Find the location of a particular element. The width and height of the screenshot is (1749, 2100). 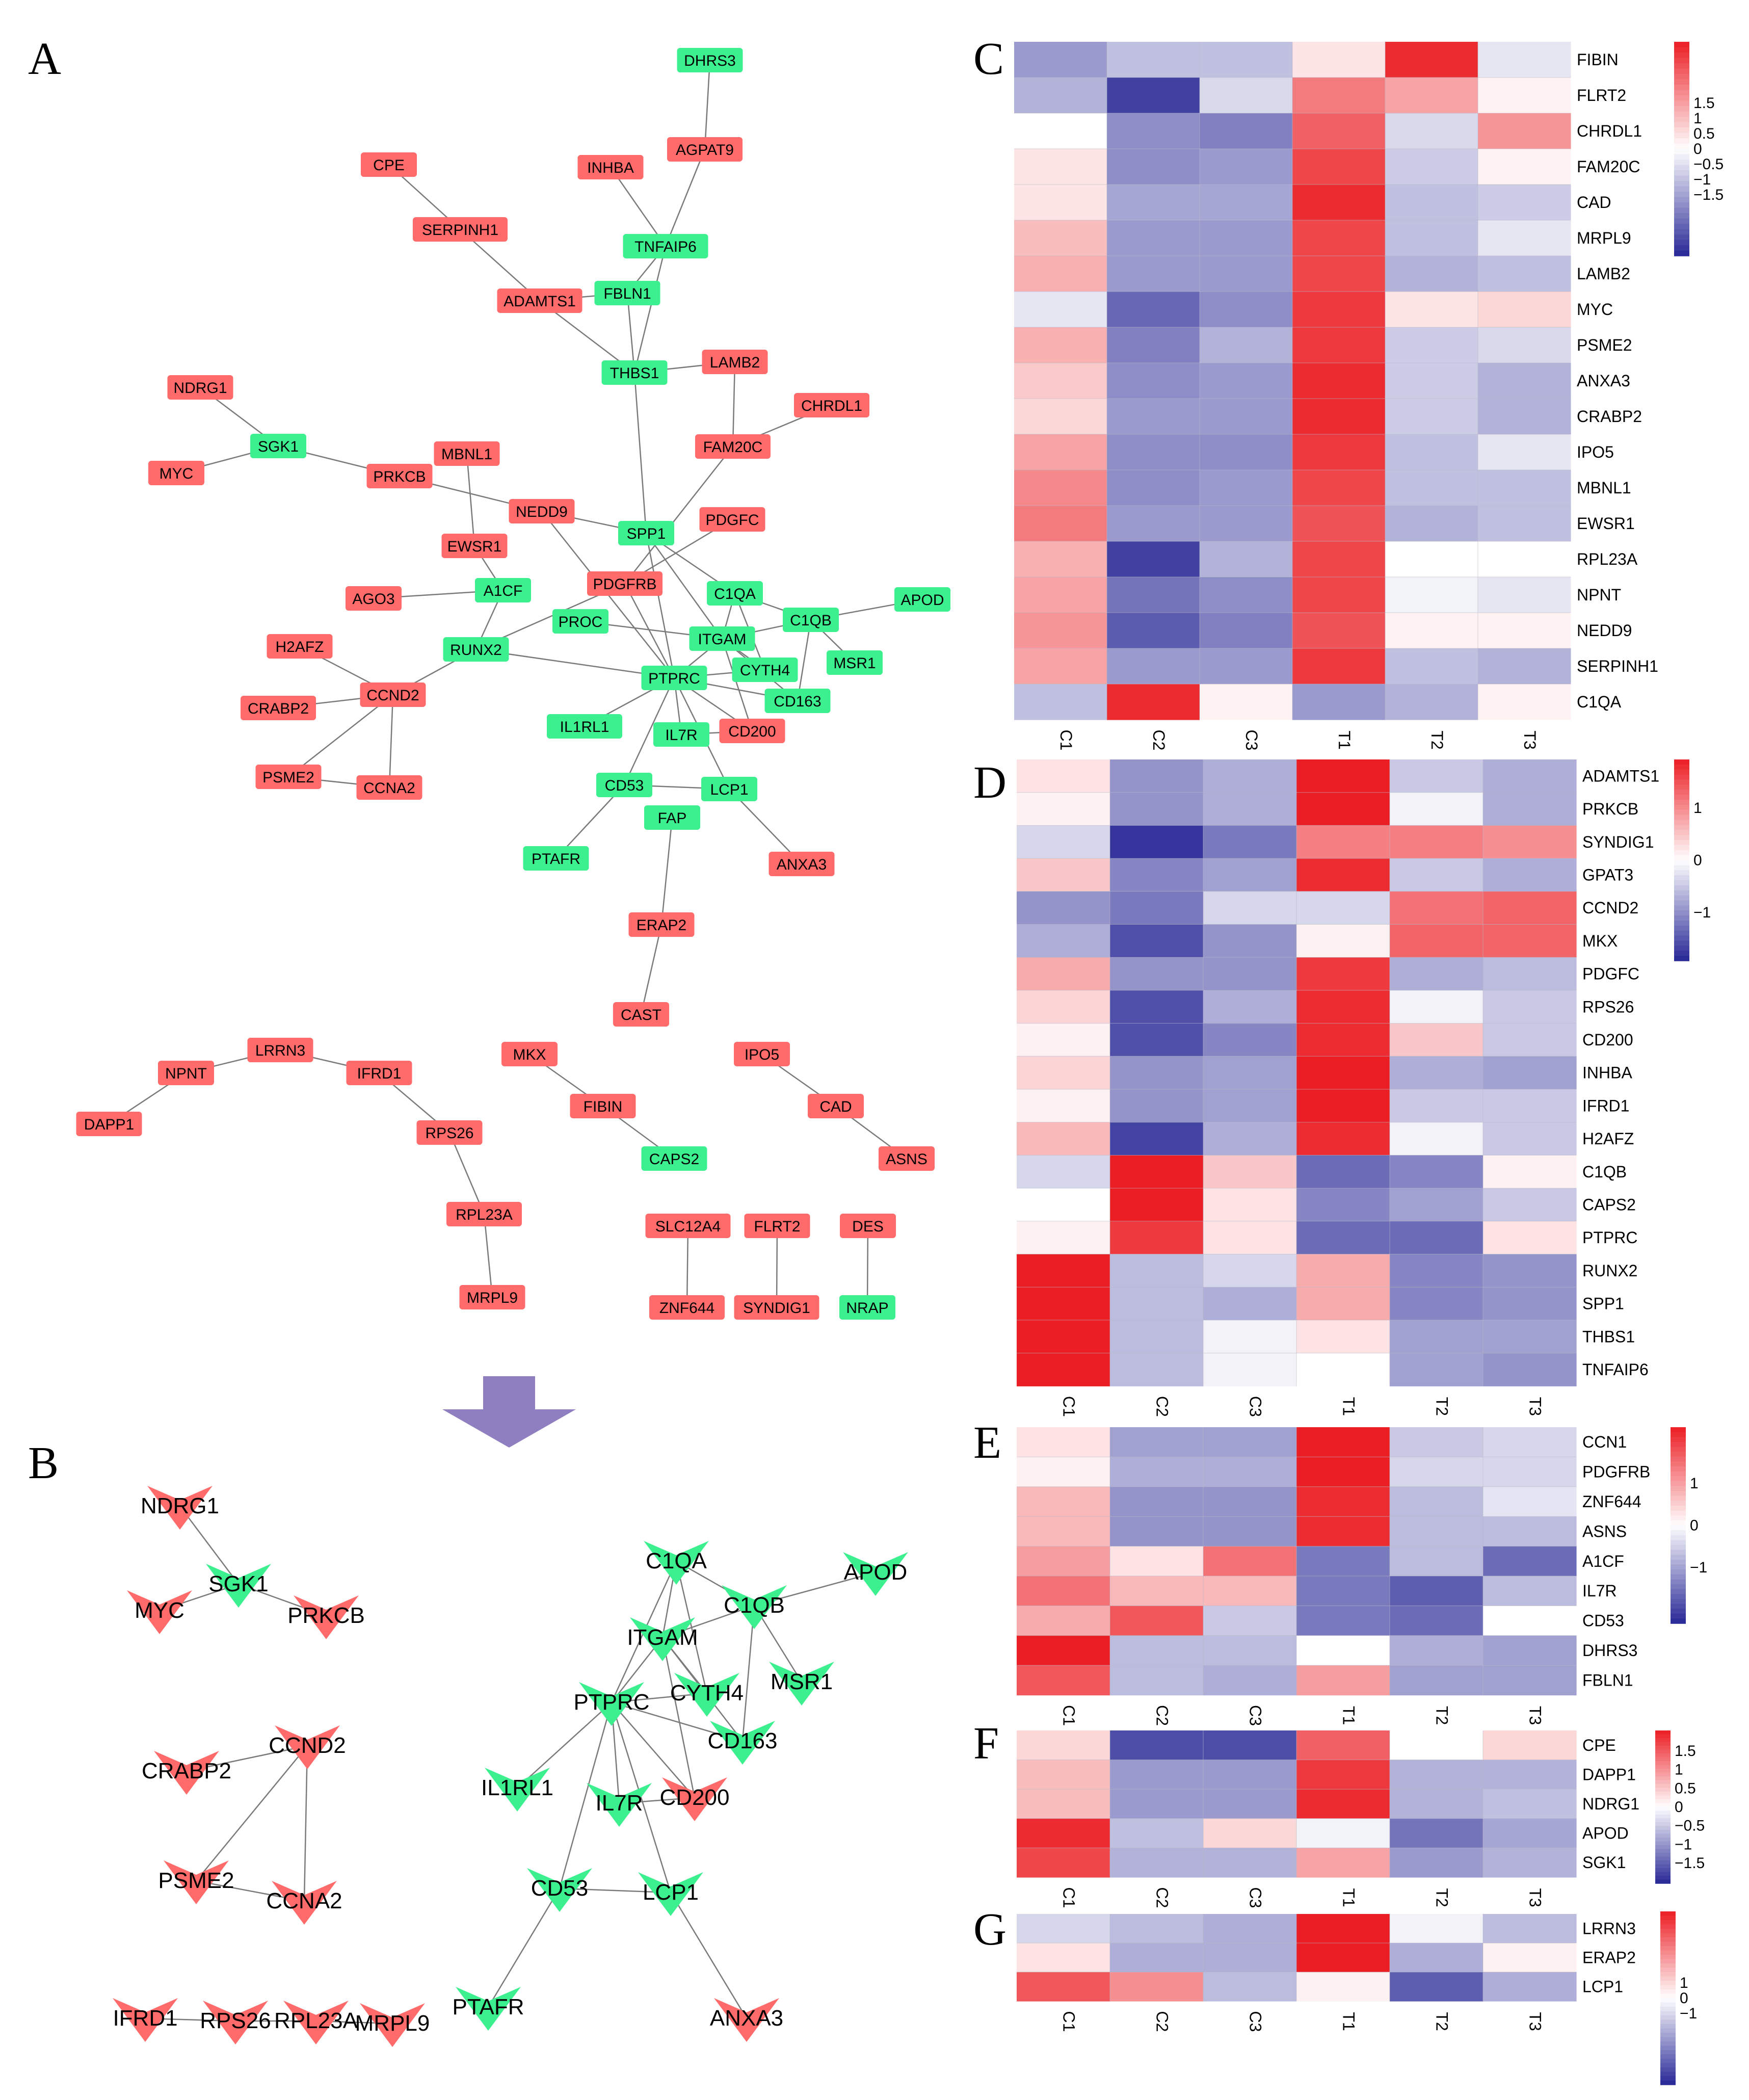

heat-cell-d-adamts1-t2 is located at coordinates (1436, 776).